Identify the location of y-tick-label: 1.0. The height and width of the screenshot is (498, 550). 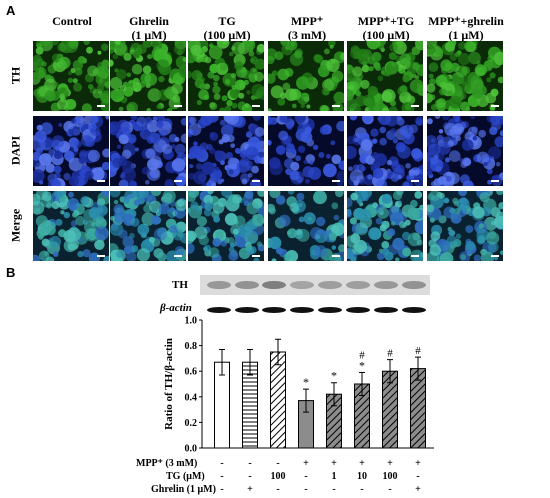
(191, 321).